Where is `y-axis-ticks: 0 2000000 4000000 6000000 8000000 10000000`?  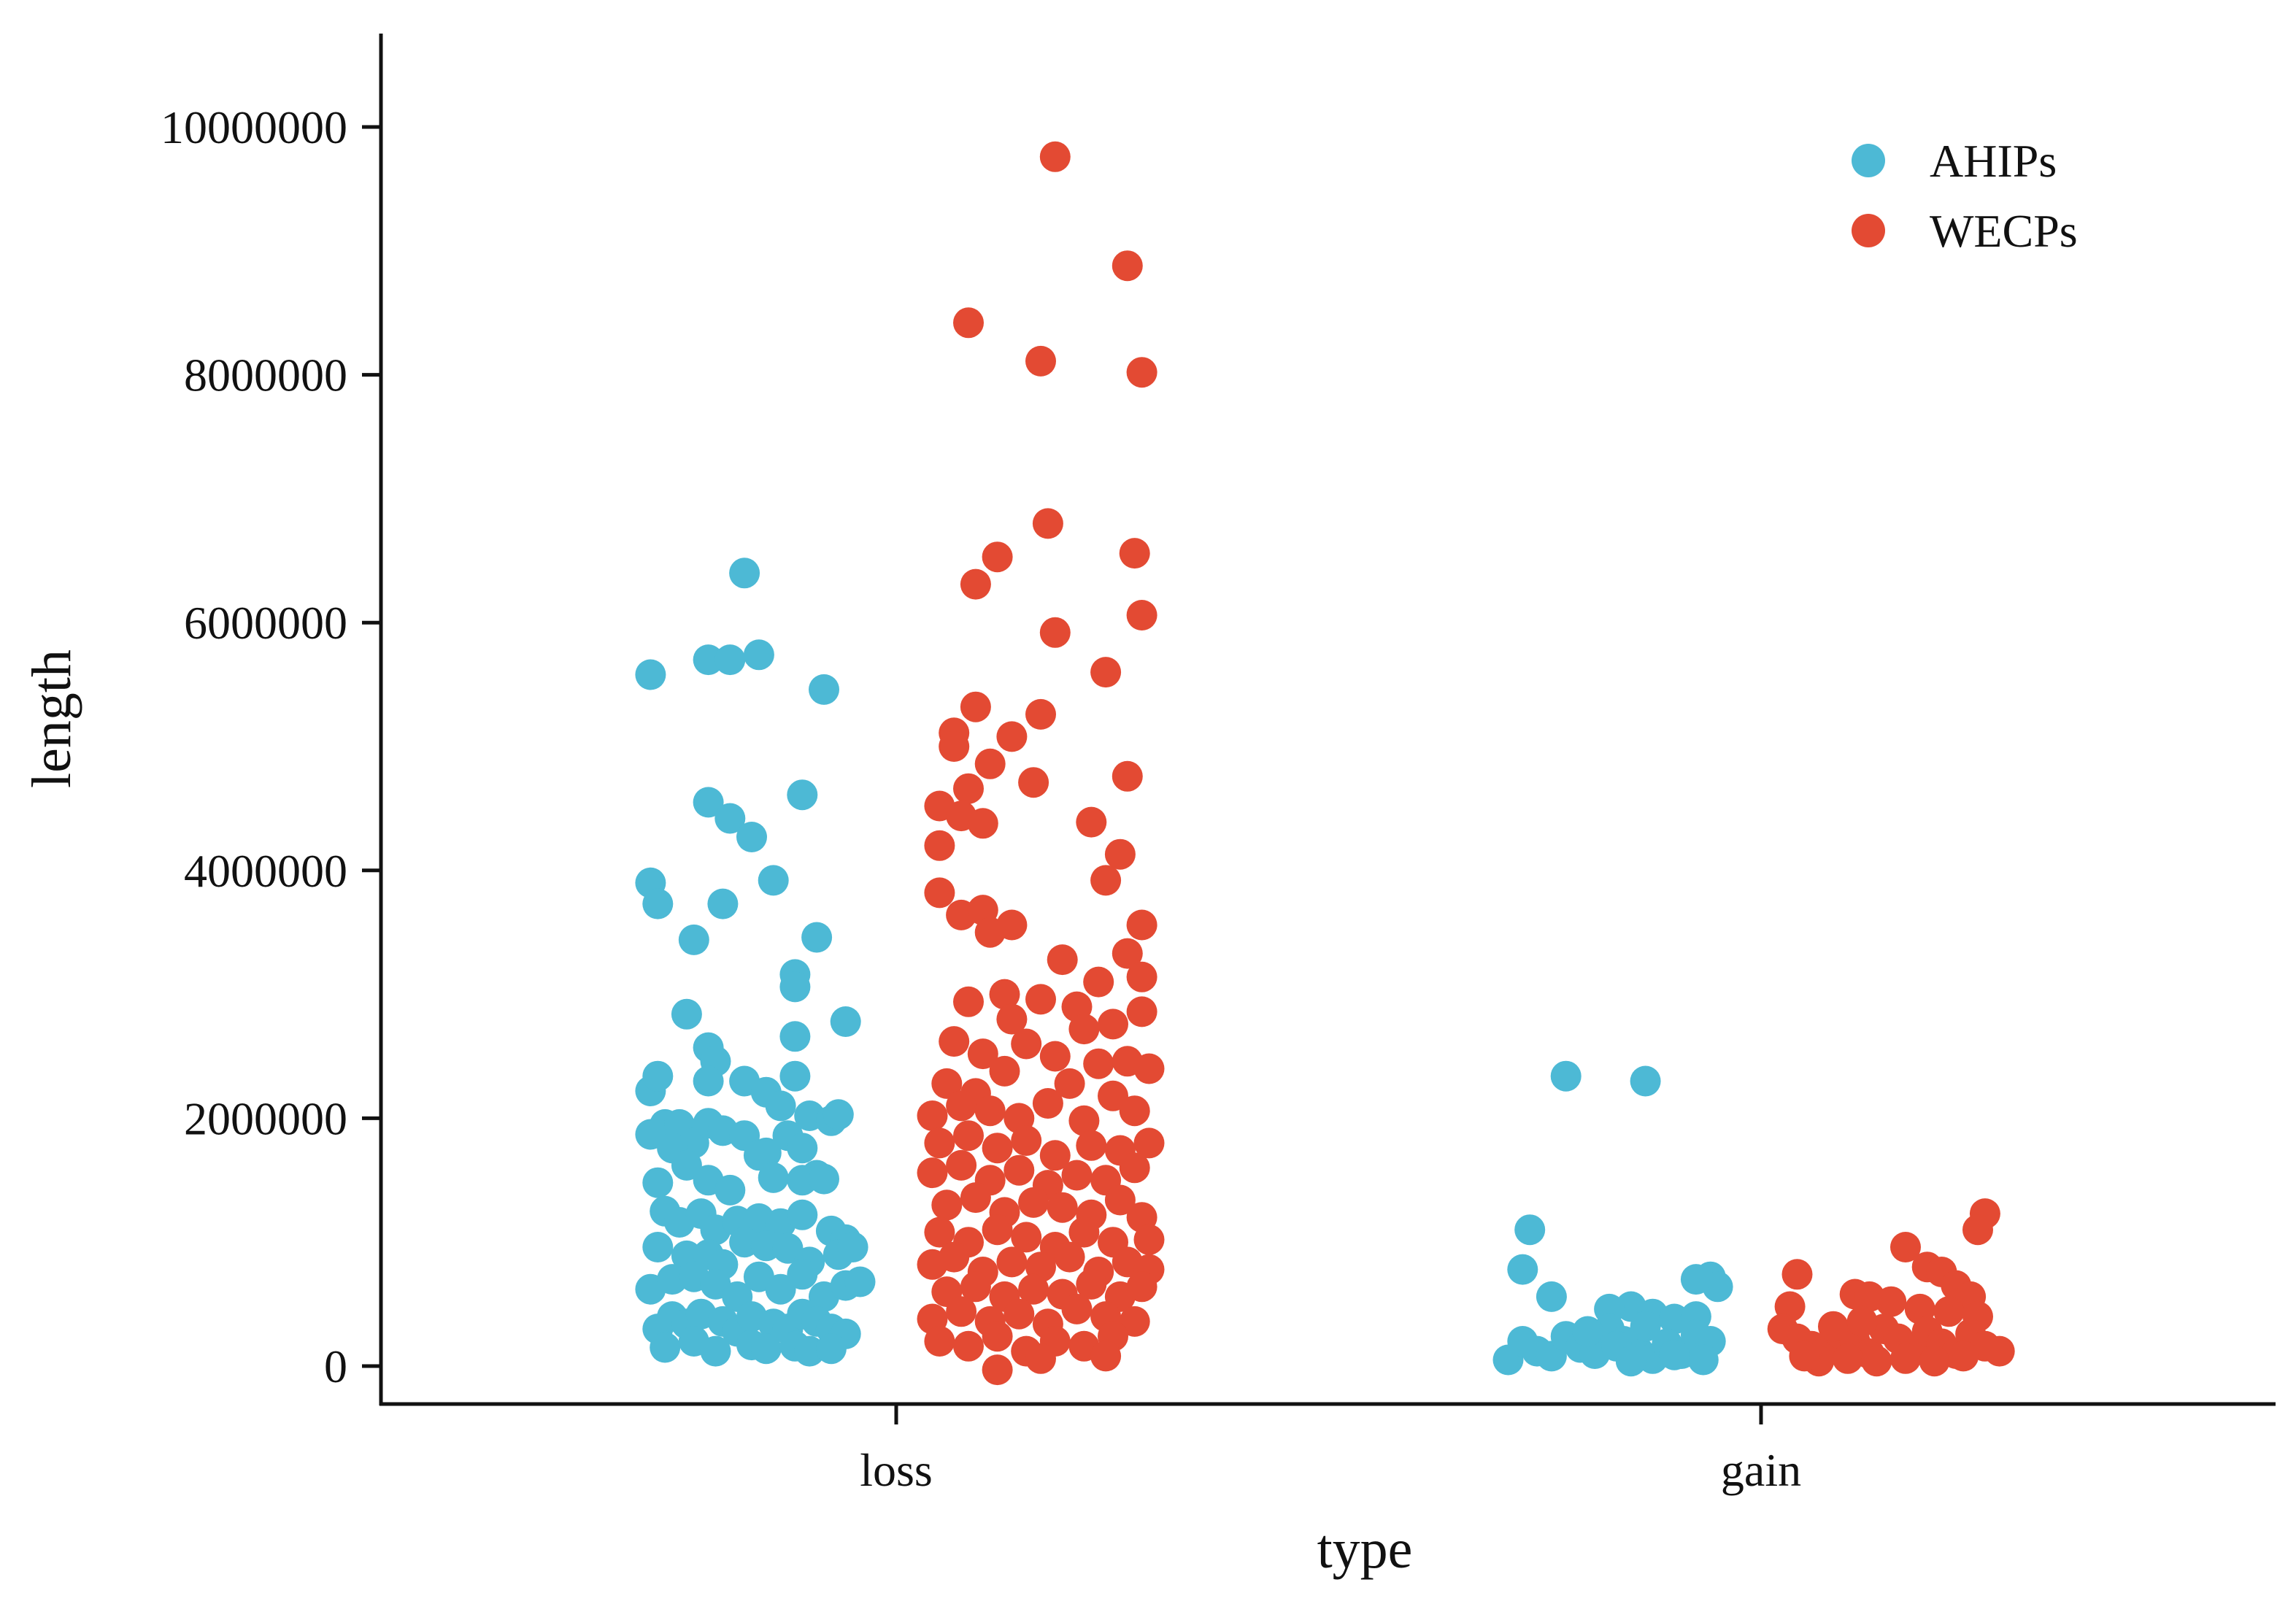 y-axis-ticks: 0 2000000 4000000 6000000 8000000 10000000 is located at coordinates (271, 747).